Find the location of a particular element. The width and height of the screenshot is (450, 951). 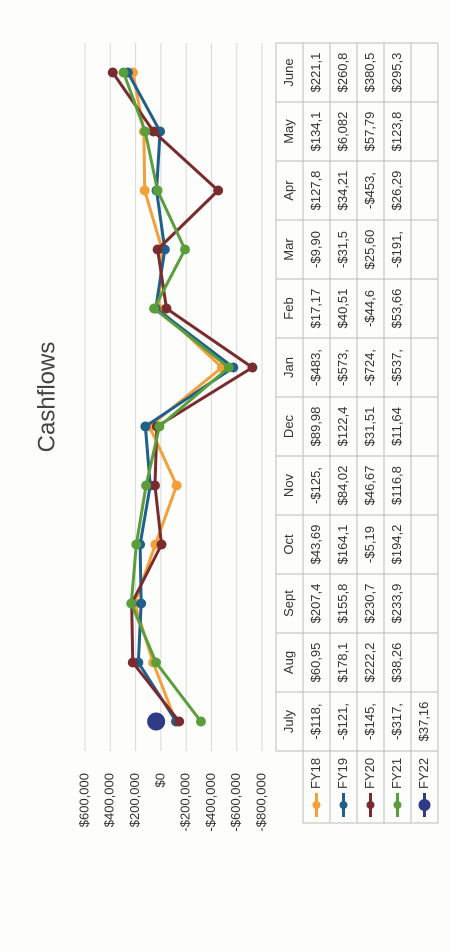

value-label: -$9,90 is located at coordinates (315, 249).